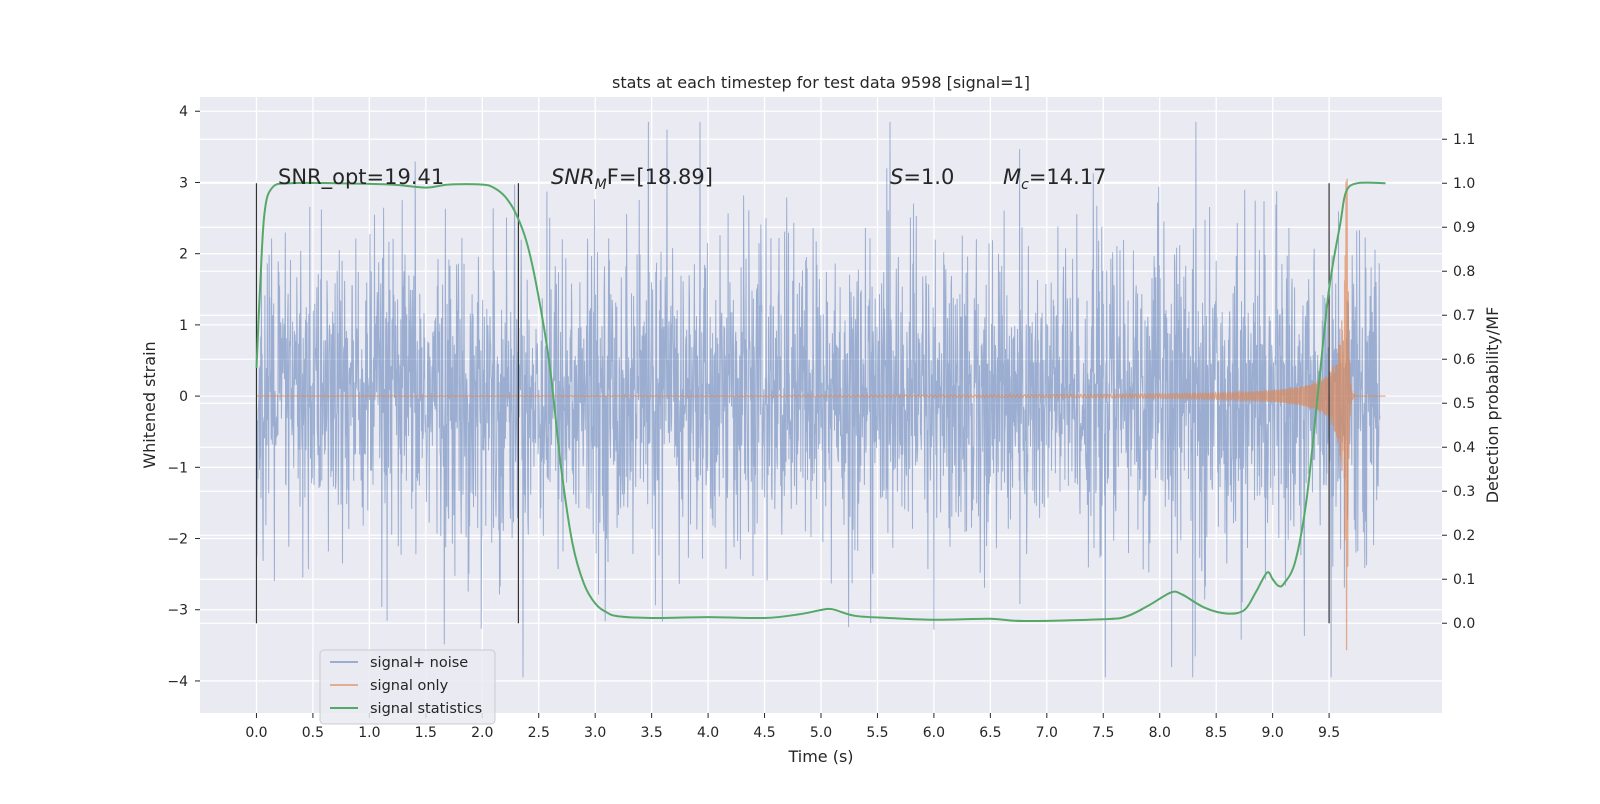  I want to click on annotation-snr-mf: SNRMF=[18.89], so click(632, 179).